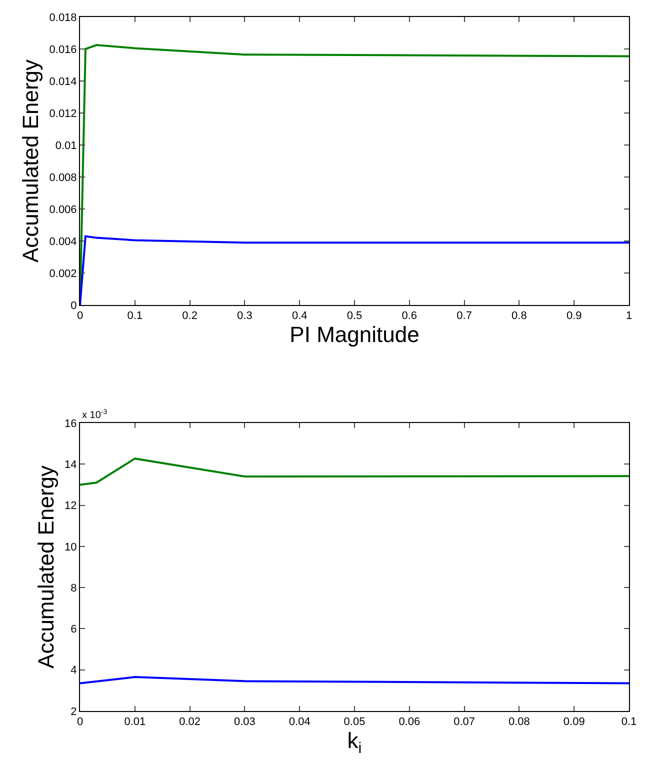  I want to click on y-tick-label: 16, so click(70, 424).